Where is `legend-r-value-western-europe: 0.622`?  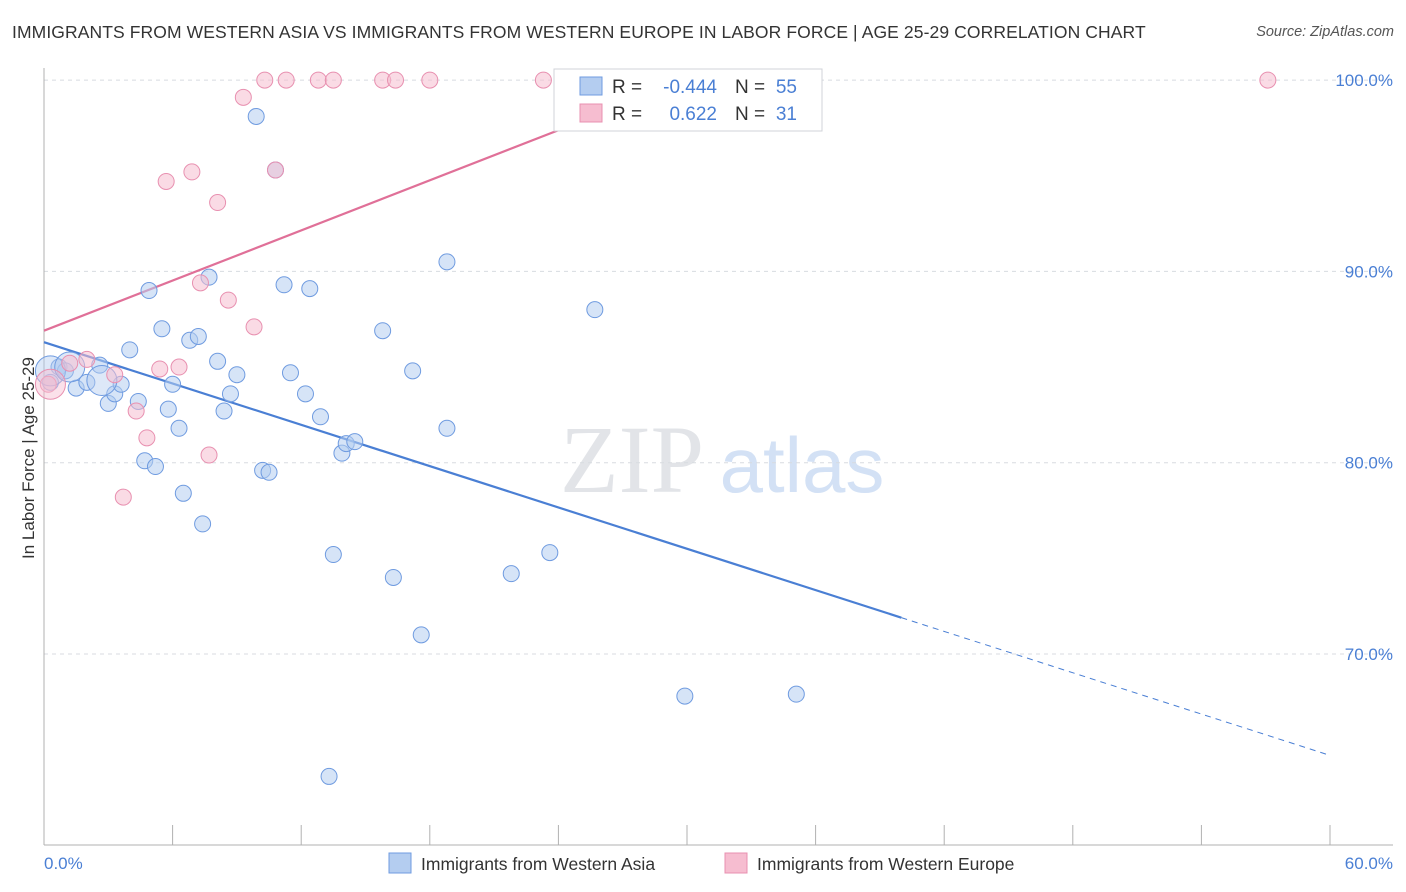 legend-r-value-western-europe: 0.622 is located at coordinates (693, 114).